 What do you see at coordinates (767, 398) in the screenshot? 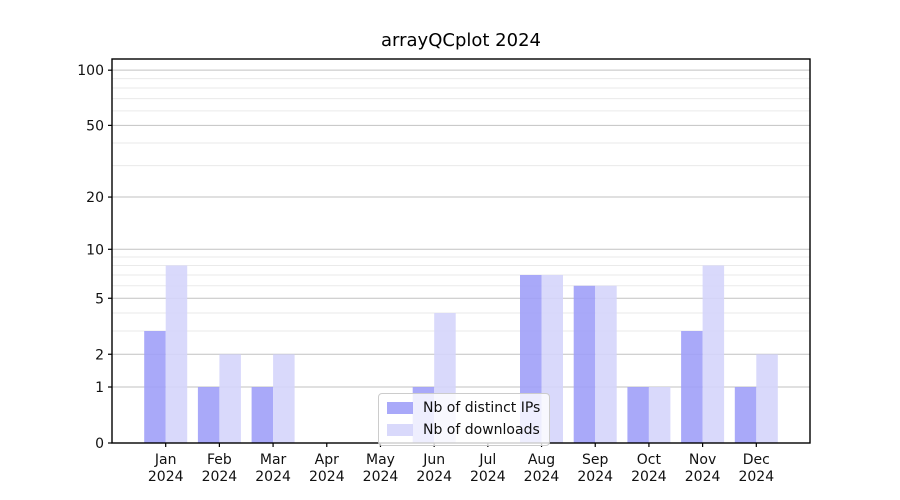
I see `bar-dec-downloads` at bounding box center [767, 398].